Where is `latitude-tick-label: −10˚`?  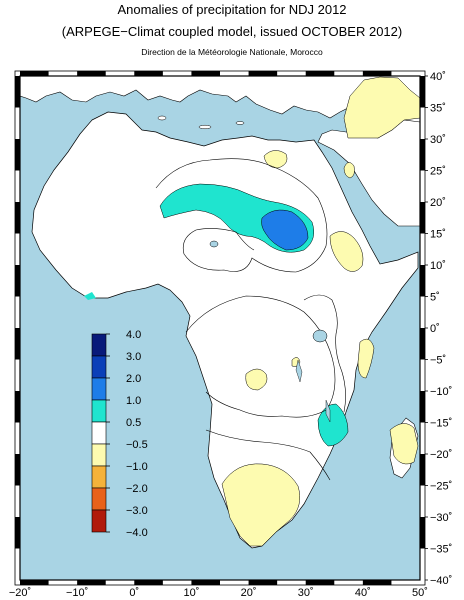
latitude-tick-label: −10˚ is located at coordinates (441, 392).